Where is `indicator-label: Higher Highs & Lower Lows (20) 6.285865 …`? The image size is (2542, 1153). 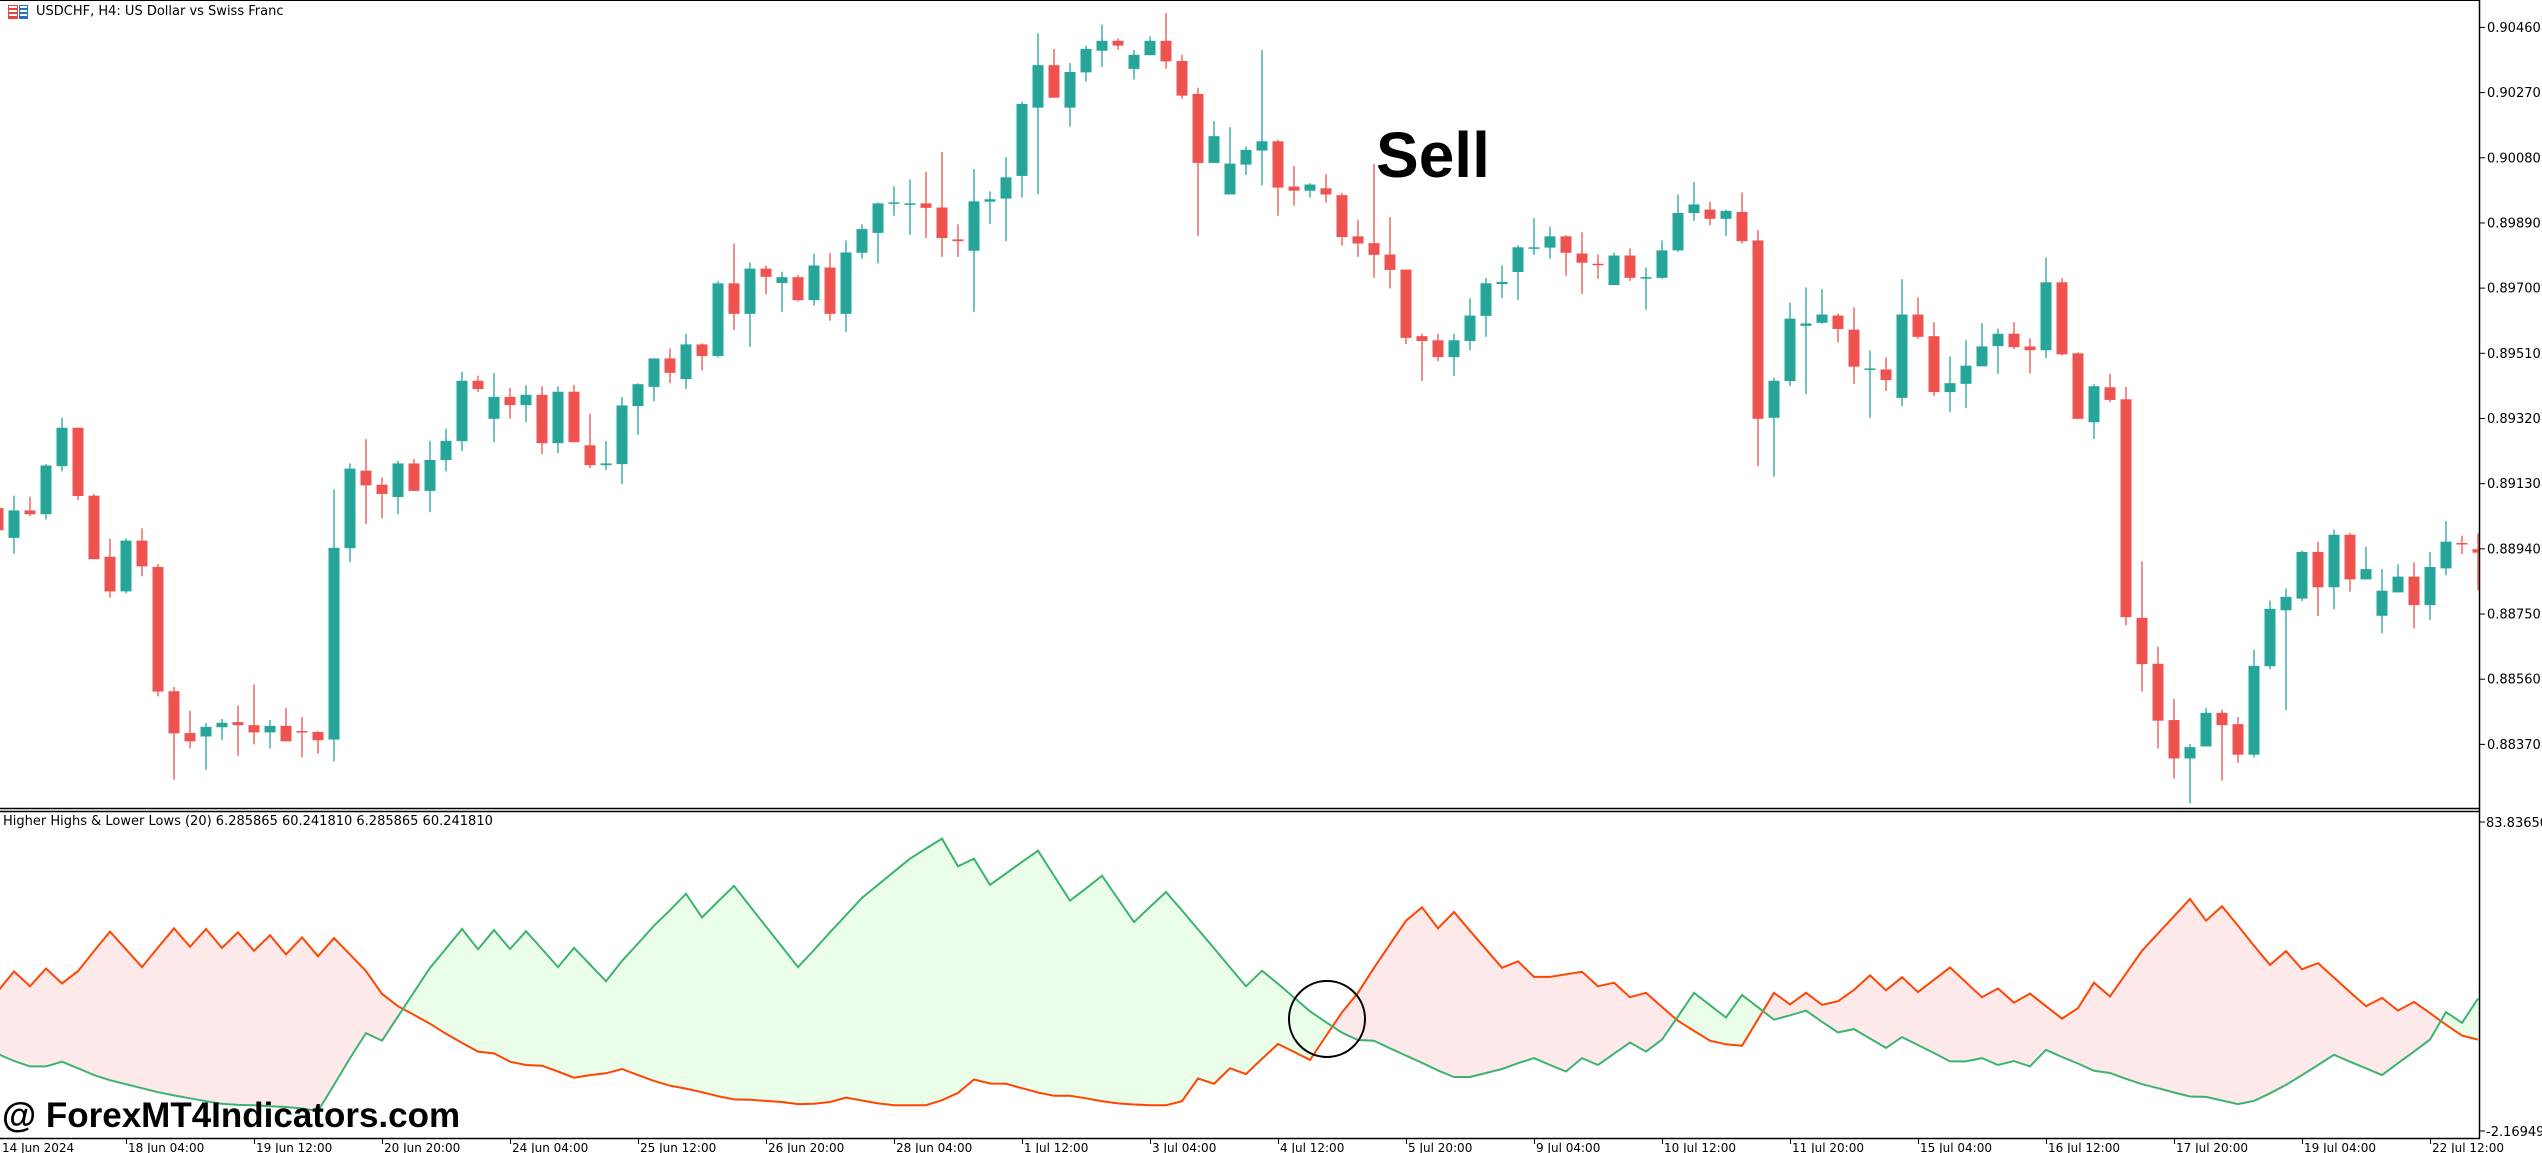 indicator-label: Higher Highs & Lower Lows (20) 6.285865 … is located at coordinates (248, 821).